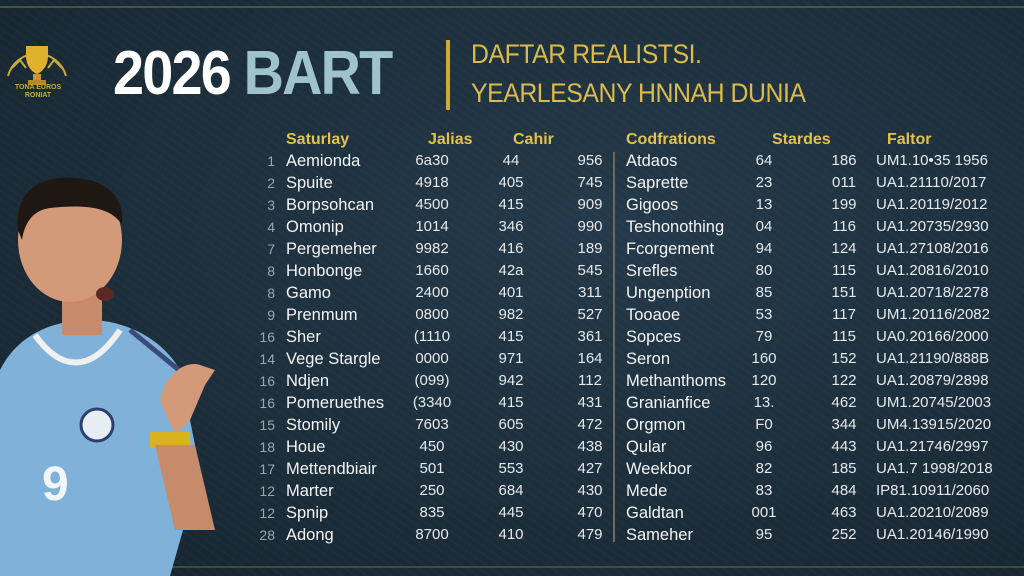  Describe the element at coordinates (801, 139) in the screenshot. I see `right-column-header: Stardes` at that location.